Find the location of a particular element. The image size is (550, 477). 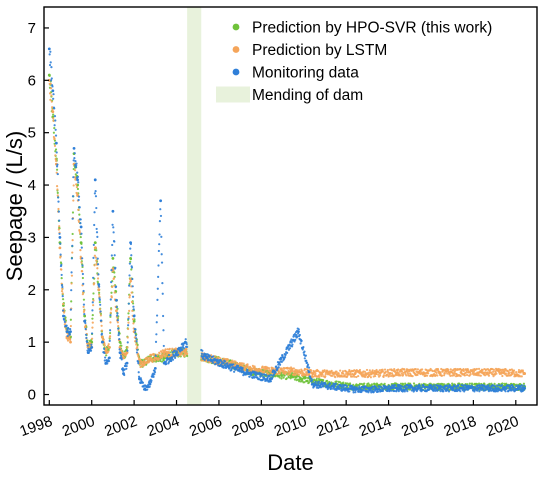

y-tick-label: 2 is located at coordinates (32, 290).